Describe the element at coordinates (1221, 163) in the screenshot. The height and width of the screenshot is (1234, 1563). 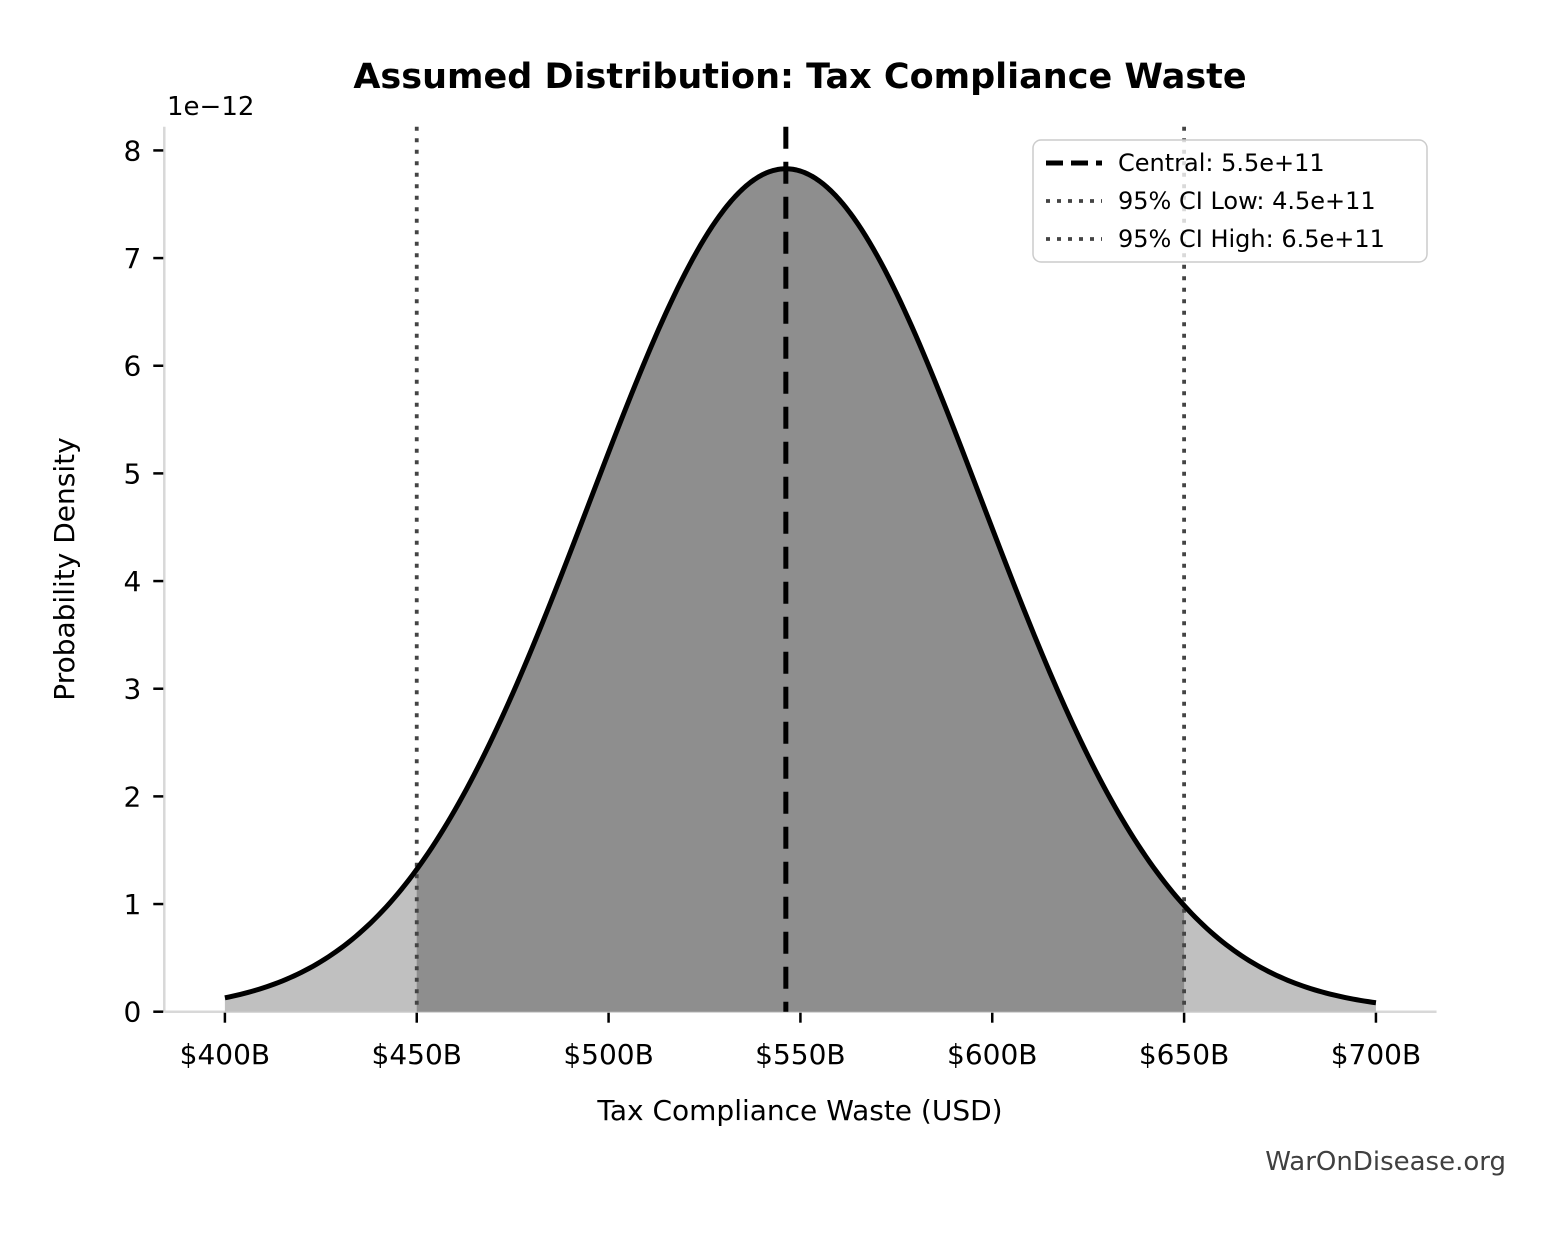
I see `legend-label-central: Central: 5.5e+11` at that location.